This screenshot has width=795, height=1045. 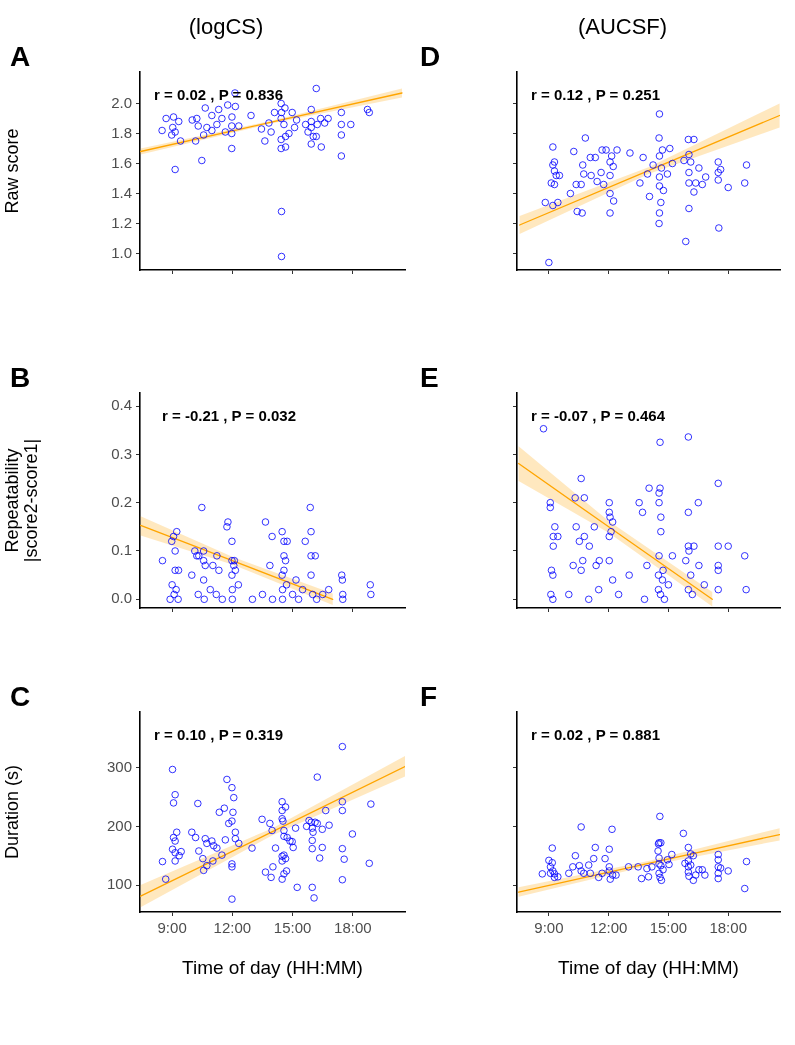 I want to click on y-tick-label: 0.0, so click(x=121, y=598).